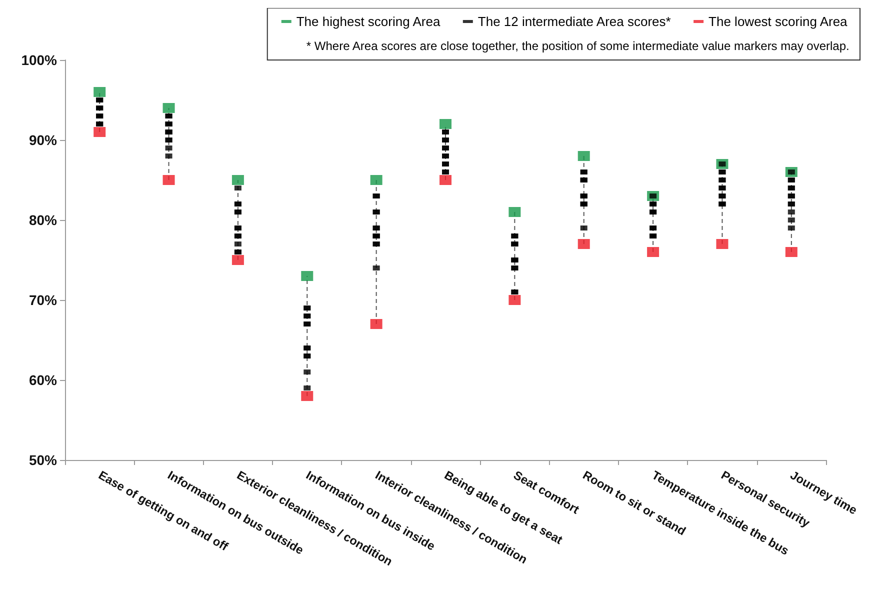 This screenshot has height=594, width=872. I want to click on text: * Where Area scores are close together, the position of some intermediate value markers may overlap., so click(578, 46).